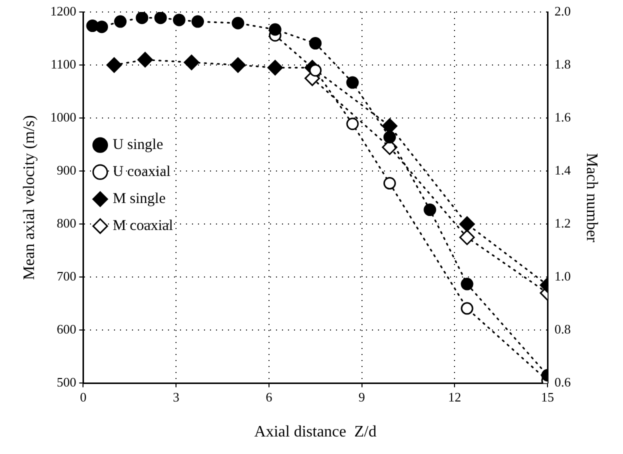 The image size is (623, 454). I want to click on y-tick-label: 800, so click(66, 223).